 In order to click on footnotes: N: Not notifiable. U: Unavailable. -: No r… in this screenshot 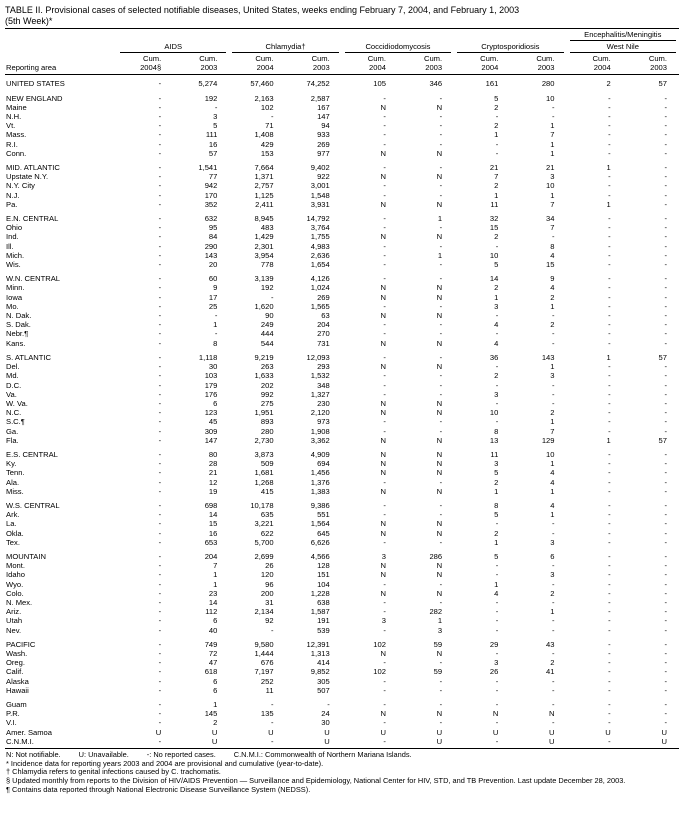, I will do `click(342, 771)`.